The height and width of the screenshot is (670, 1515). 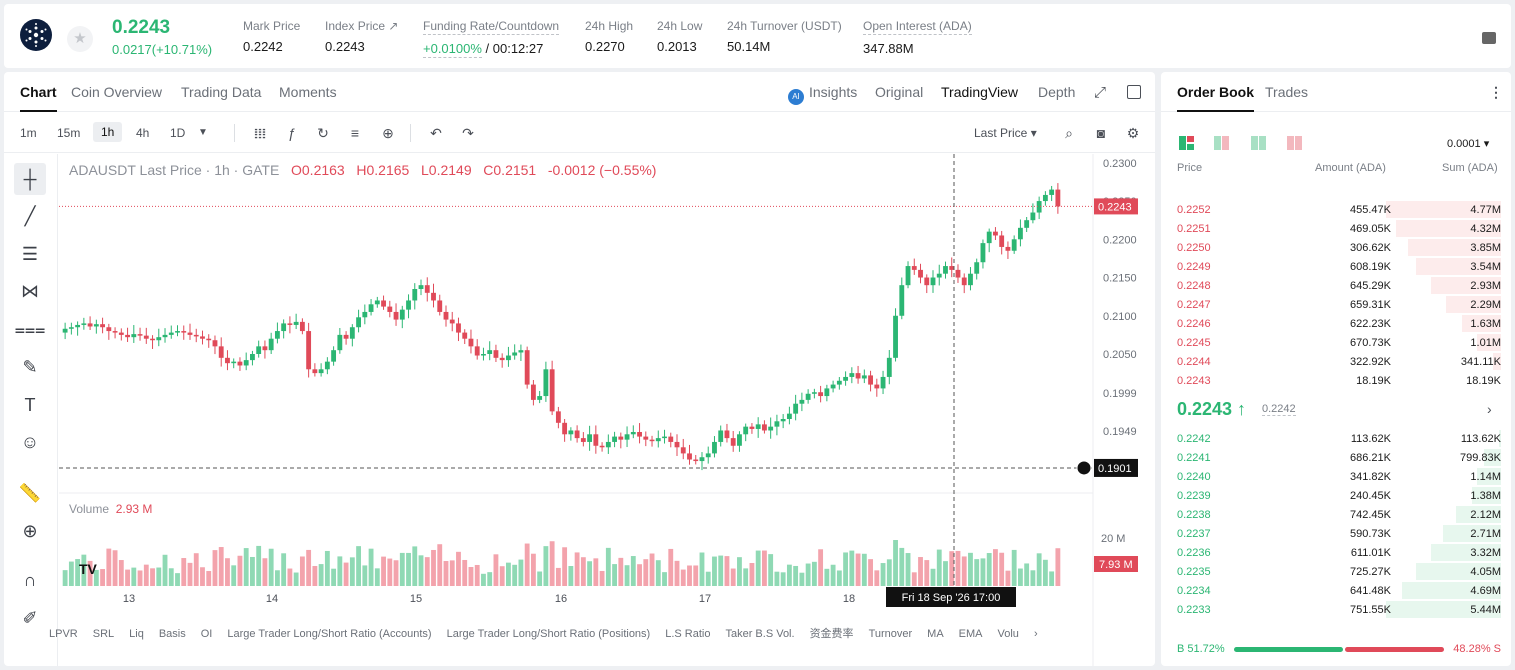 I want to click on indicator-tab: Taker B.S Vol., so click(x=760, y=634).